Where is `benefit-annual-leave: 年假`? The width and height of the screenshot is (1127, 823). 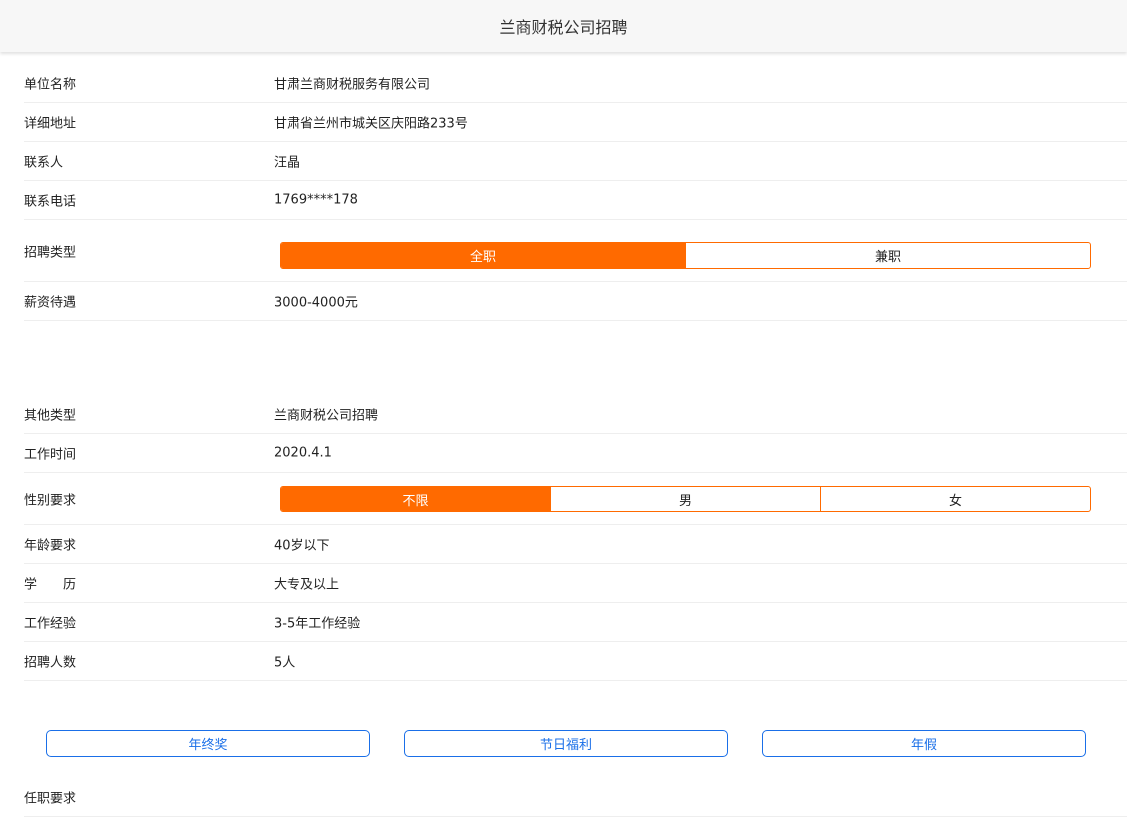
benefit-annual-leave: 年假 is located at coordinates (924, 743).